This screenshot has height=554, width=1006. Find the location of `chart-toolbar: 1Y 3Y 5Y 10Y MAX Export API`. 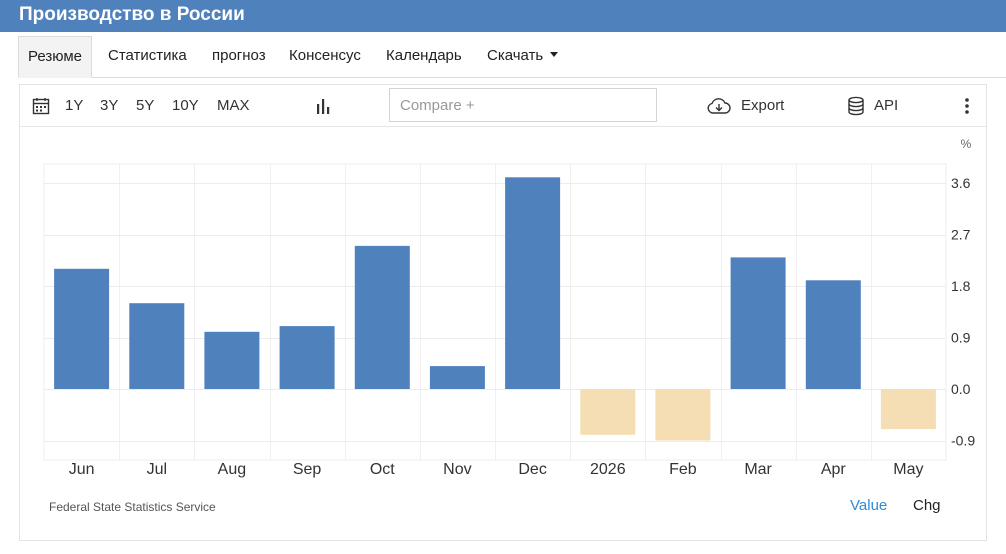

chart-toolbar: 1Y 3Y 5Y 10Y MAX Export API is located at coordinates (503, 106).